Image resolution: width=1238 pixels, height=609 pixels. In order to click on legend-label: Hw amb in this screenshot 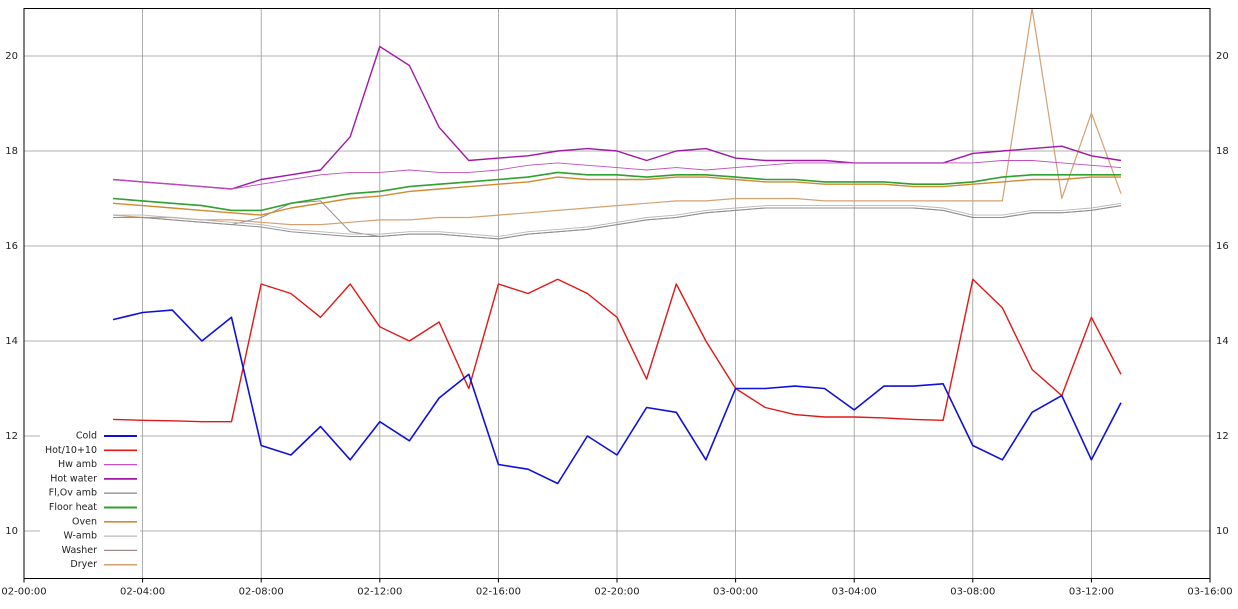, I will do `click(77, 464)`.